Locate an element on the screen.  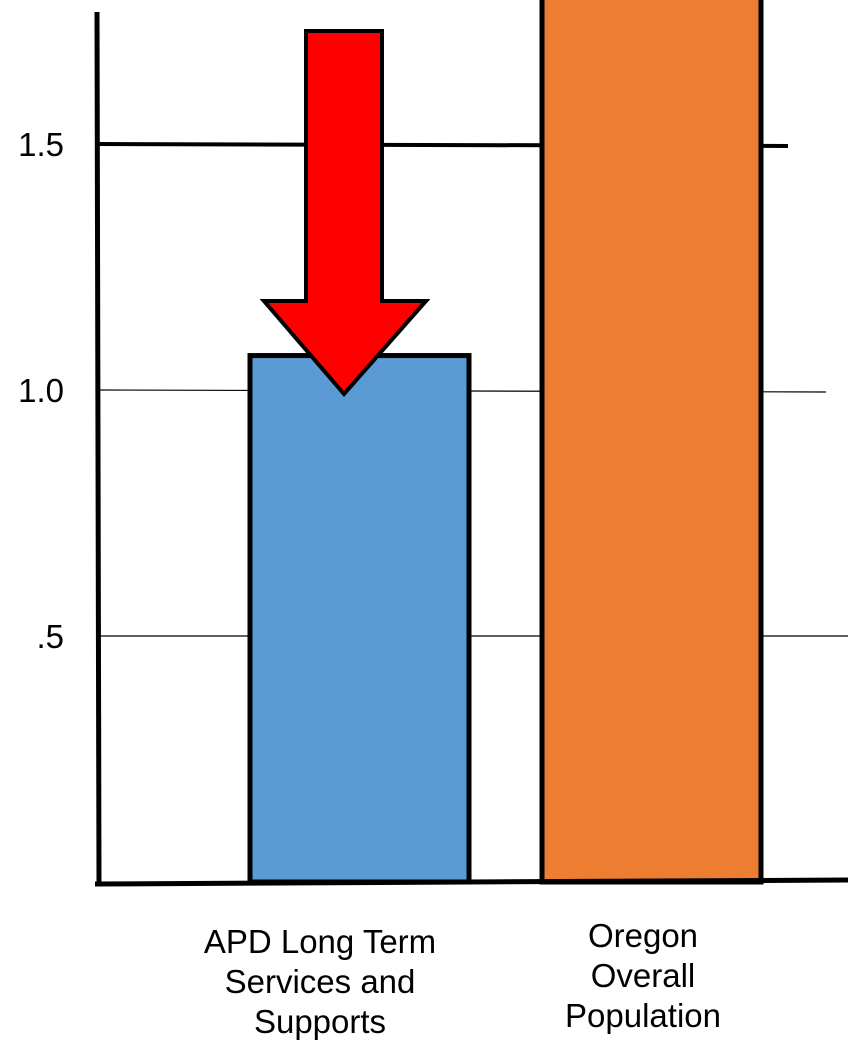
bar is located at coordinates (359, 619).